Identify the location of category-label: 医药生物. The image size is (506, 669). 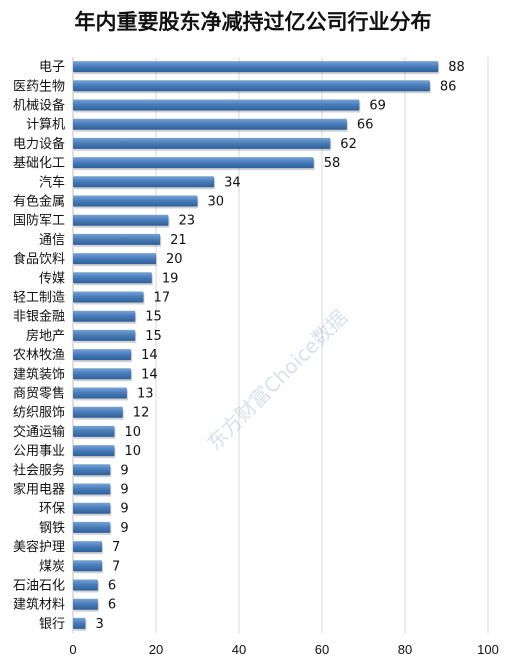
(39, 86).